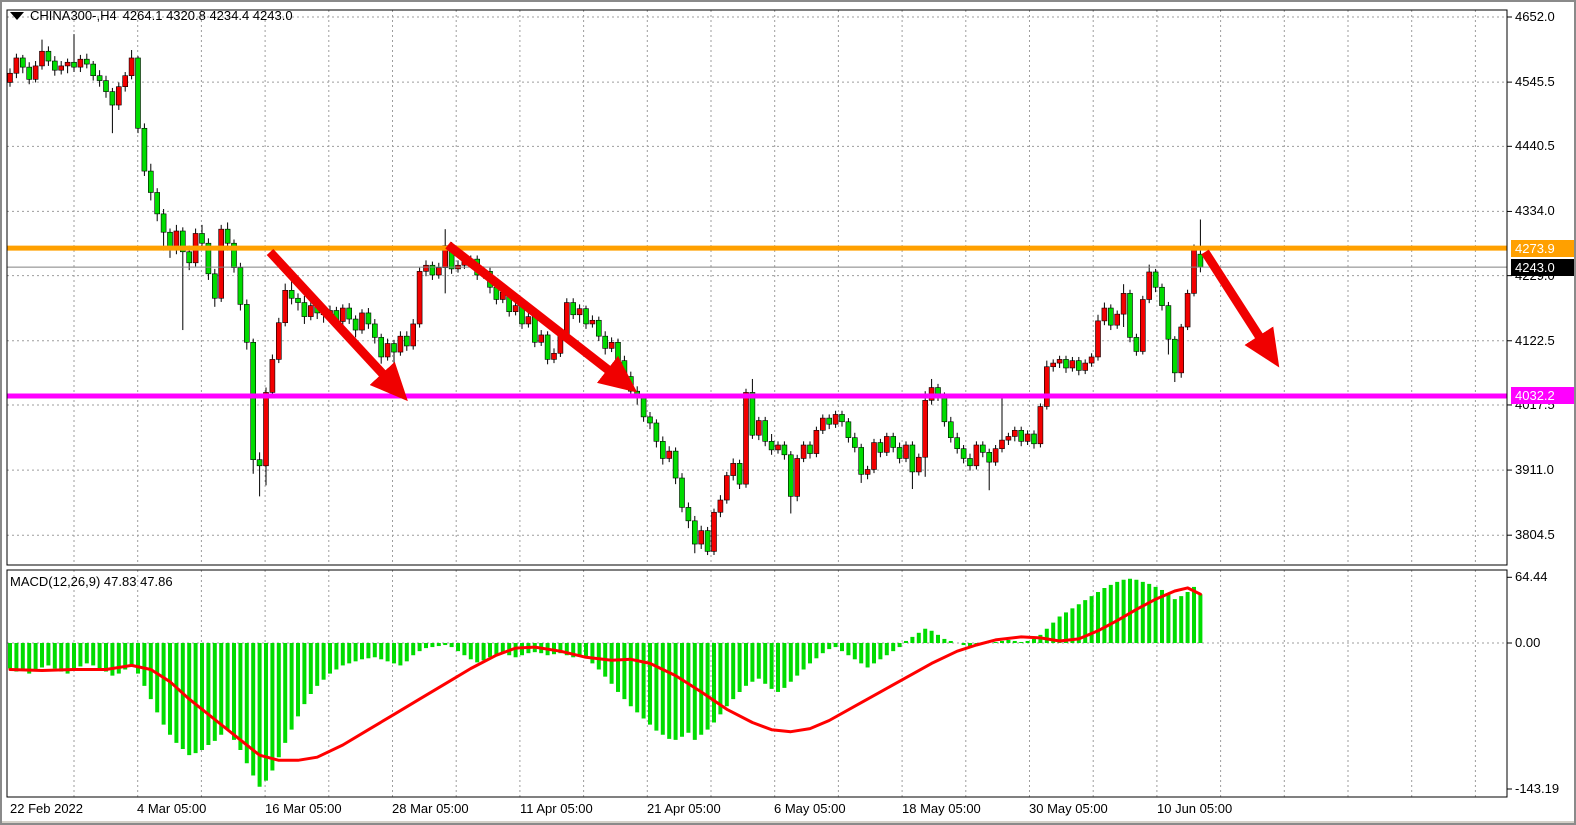 The height and width of the screenshot is (825, 1576). I want to click on time-axis-label: 21 Apr 05:00, so click(684, 808).